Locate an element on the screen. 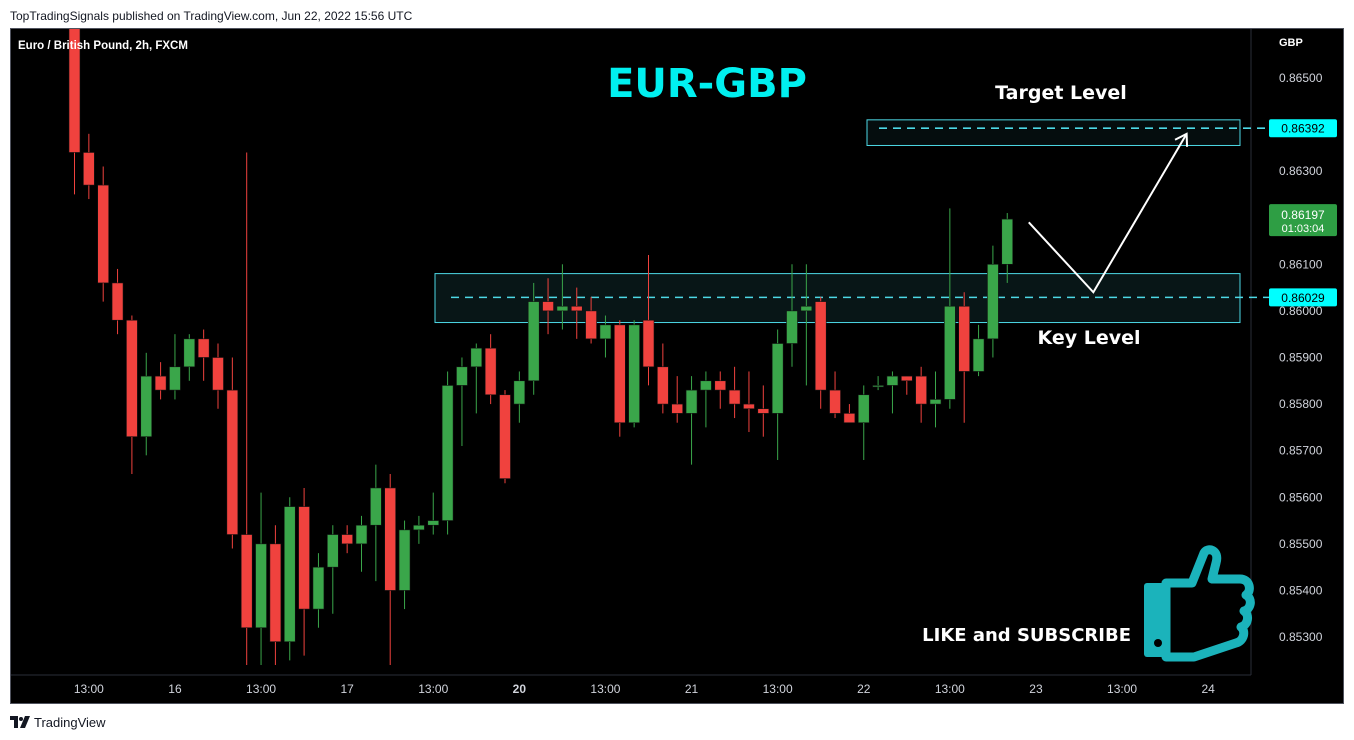  thumbs-up-icon is located at coordinates (1199, 603).